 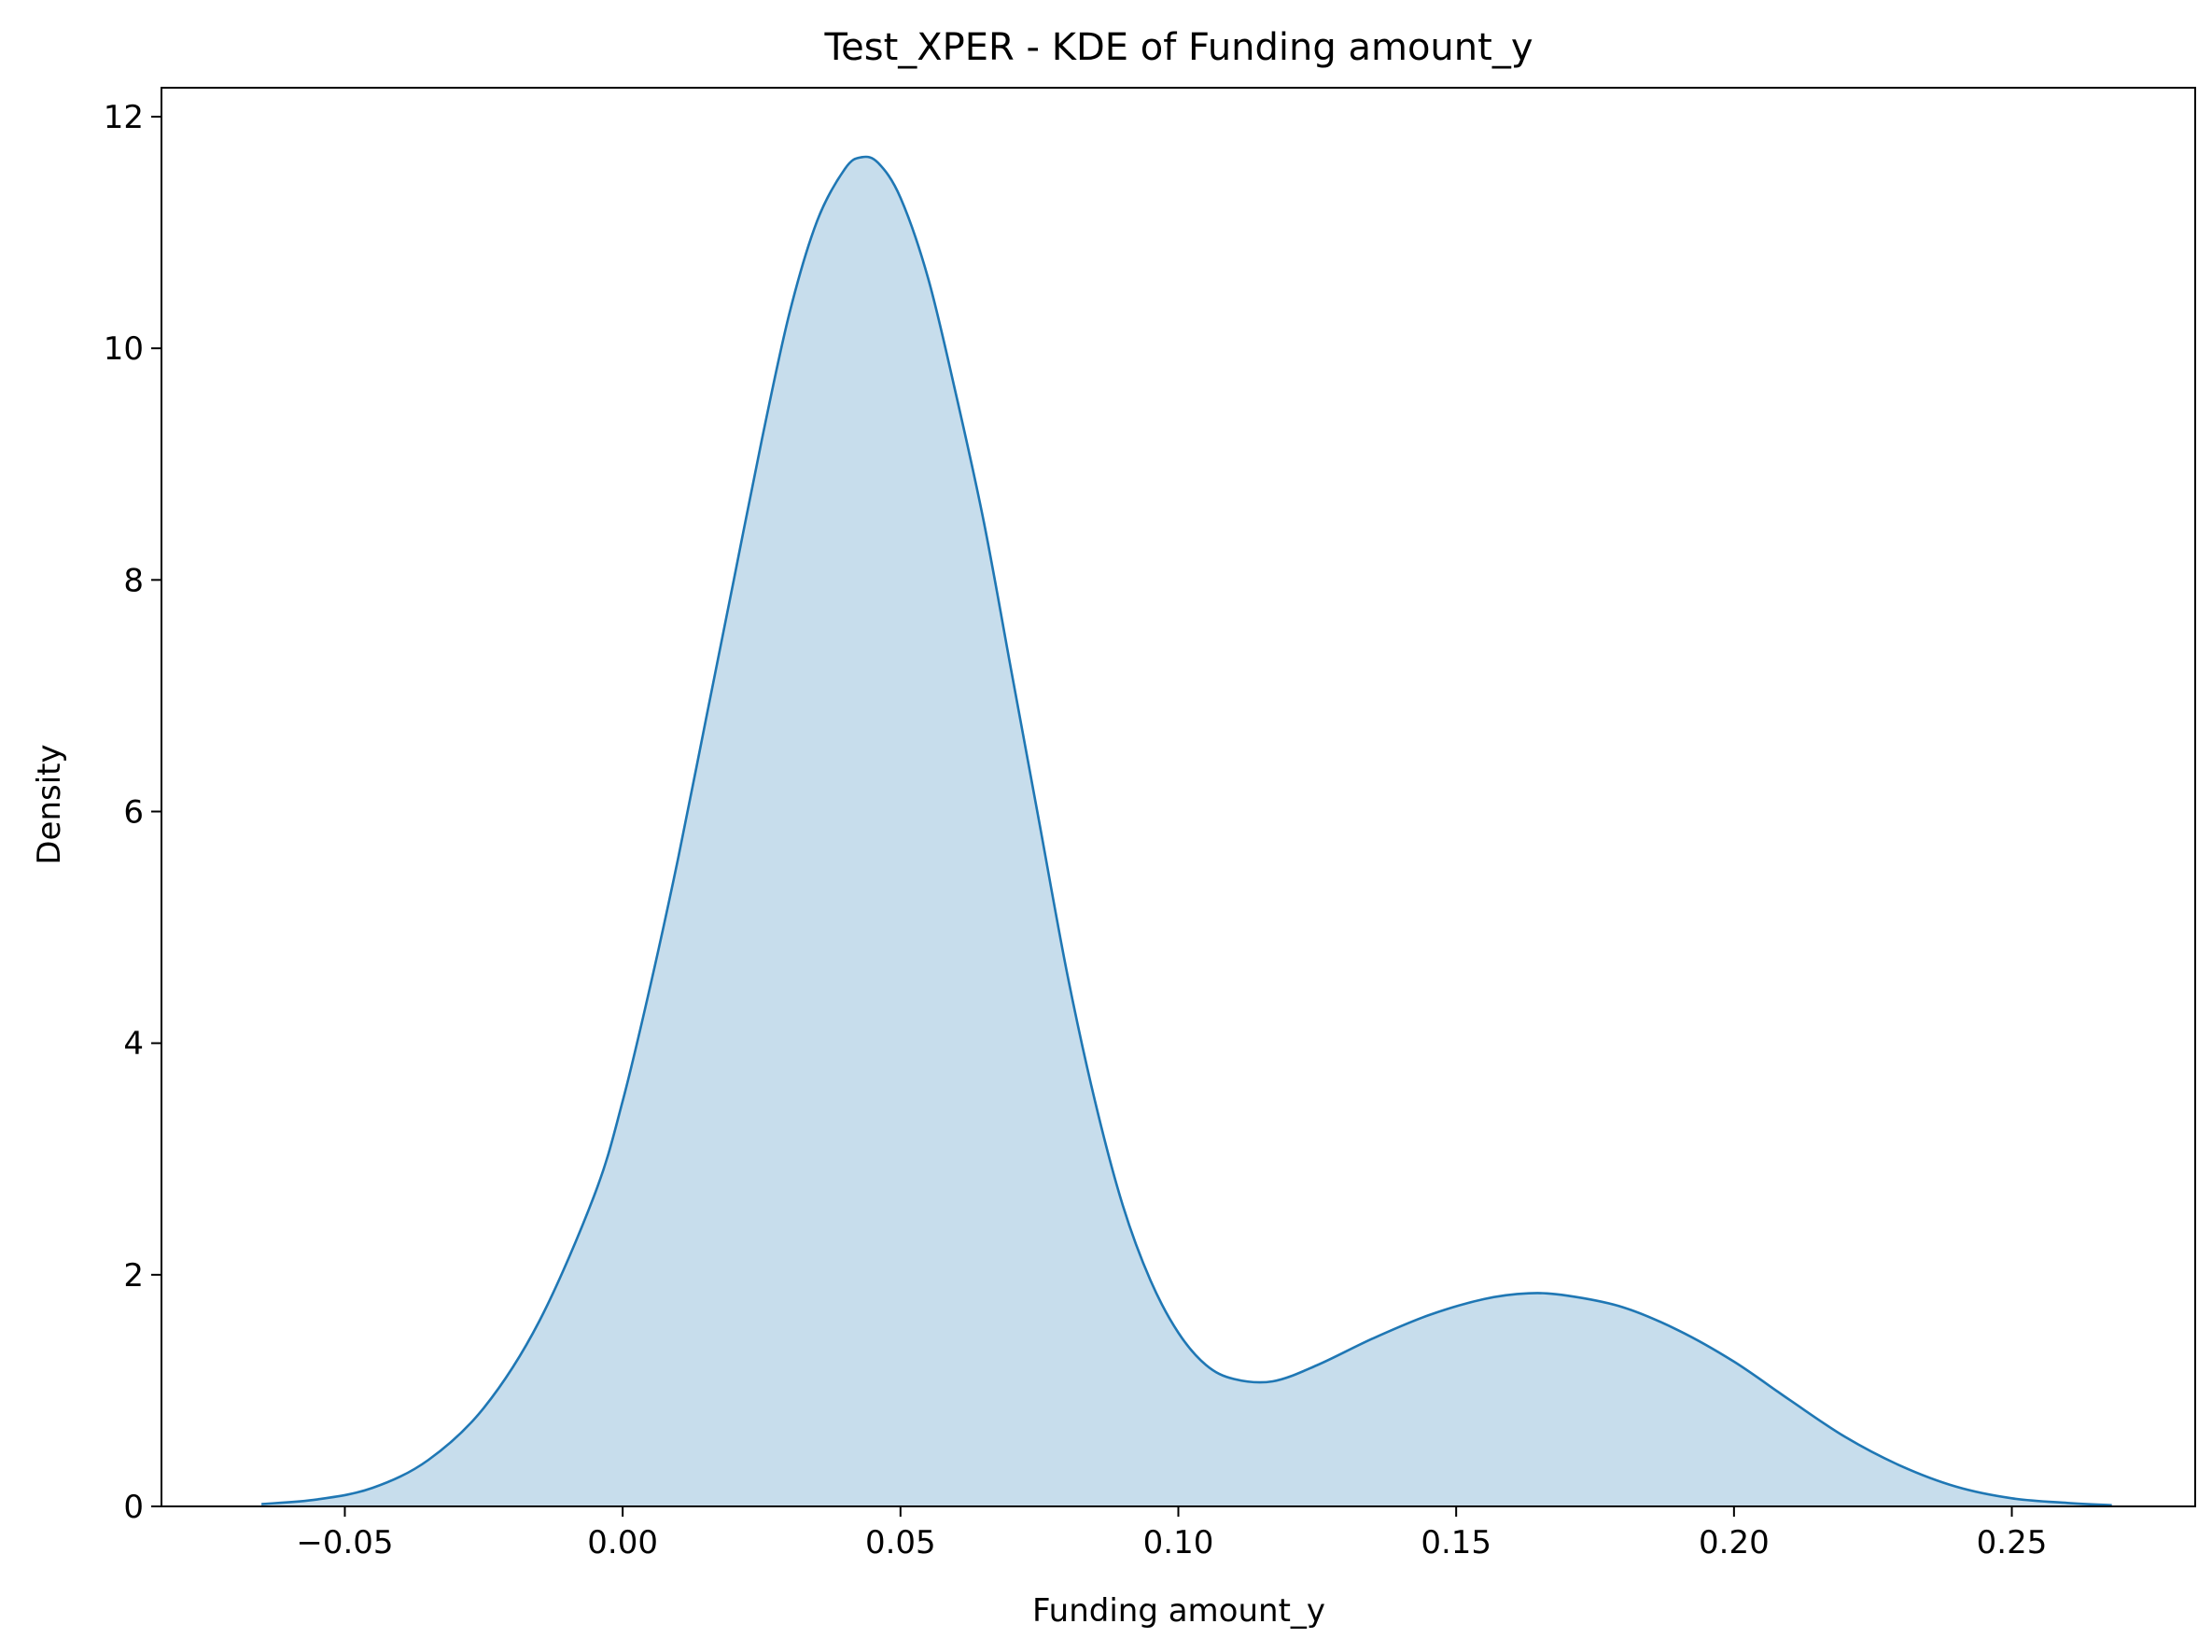 What do you see at coordinates (622, 1542) in the screenshot?
I see `x-tick-label: 0.00` at bounding box center [622, 1542].